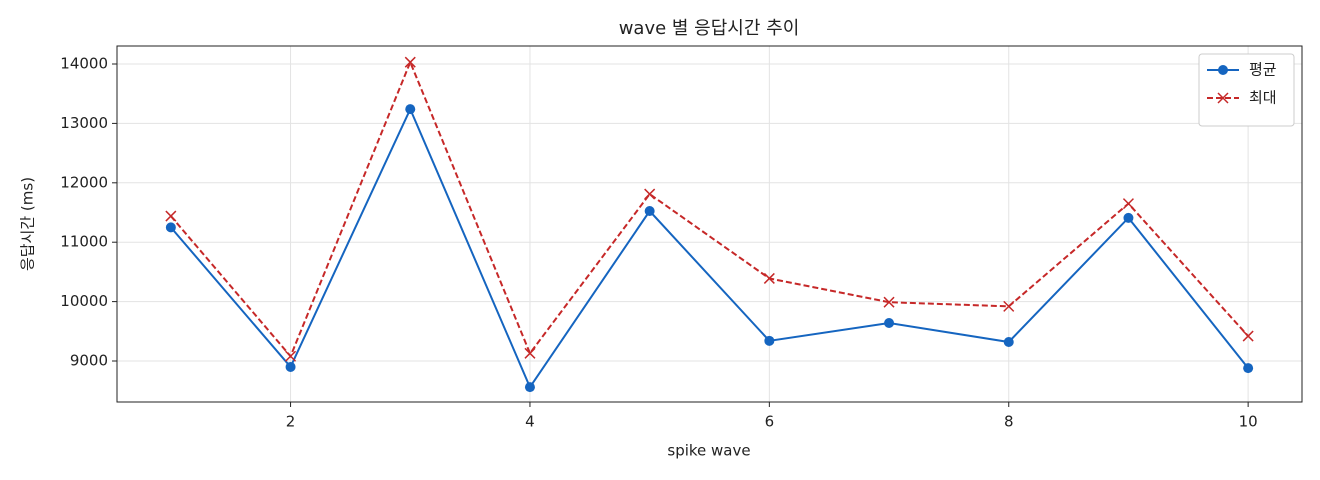 The height and width of the screenshot is (480, 1320). I want to click on x-tick-label: 2, so click(291, 422).